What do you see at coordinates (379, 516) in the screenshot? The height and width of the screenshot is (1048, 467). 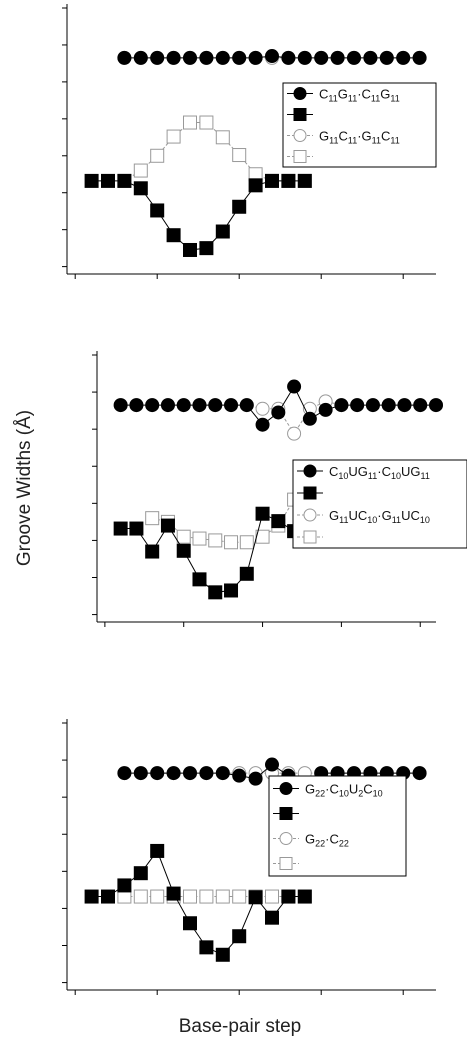 I see `panel-middle-legend-label: G11UC10·G11UC10` at bounding box center [379, 516].